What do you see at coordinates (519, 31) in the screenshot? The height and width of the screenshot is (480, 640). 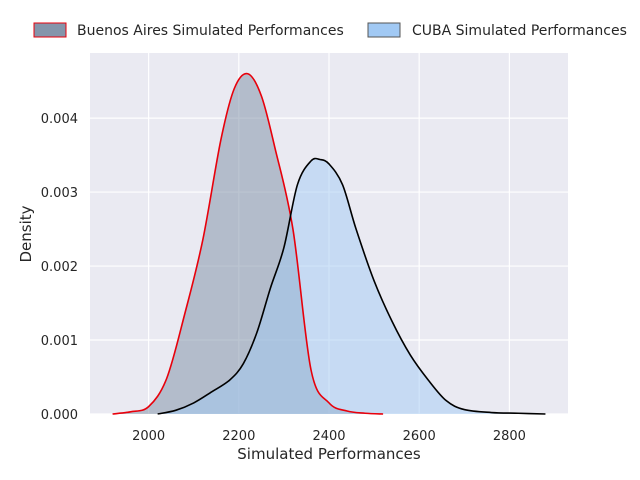 I see `legend-label-cuba: CUBA Simulated Performances` at bounding box center [519, 31].